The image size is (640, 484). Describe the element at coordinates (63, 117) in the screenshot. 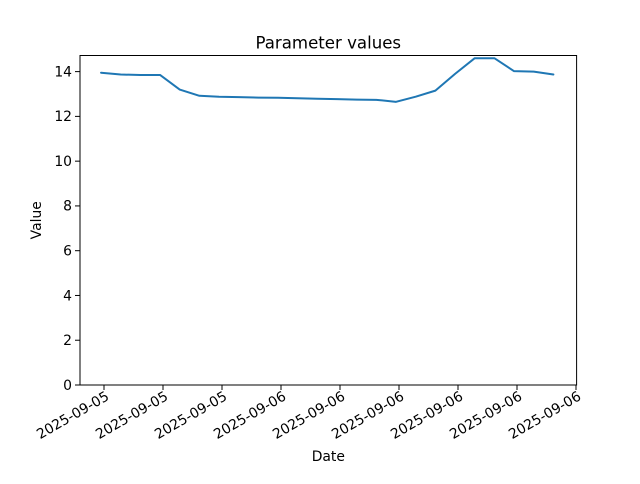

I see `y-tick-label: 12` at that location.